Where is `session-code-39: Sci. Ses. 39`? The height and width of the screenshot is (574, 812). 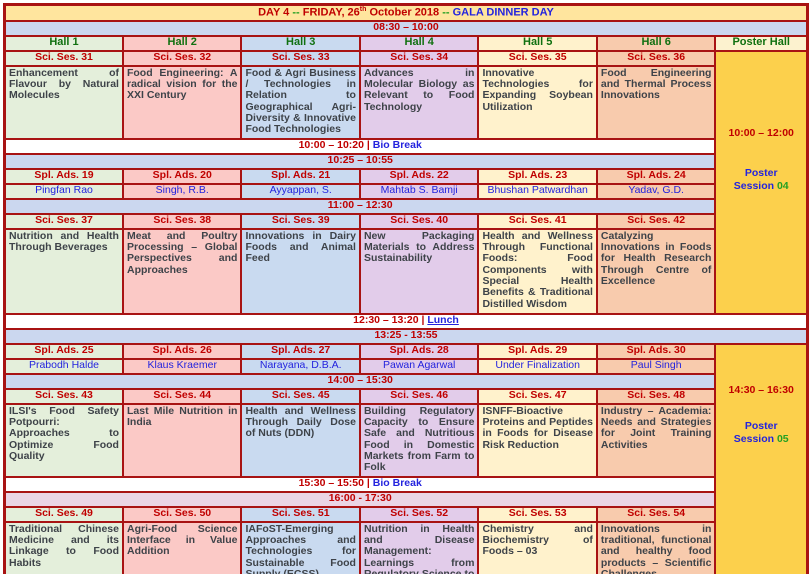 session-code-39: Sci. Ses. 39 is located at coordinates (300, 221).